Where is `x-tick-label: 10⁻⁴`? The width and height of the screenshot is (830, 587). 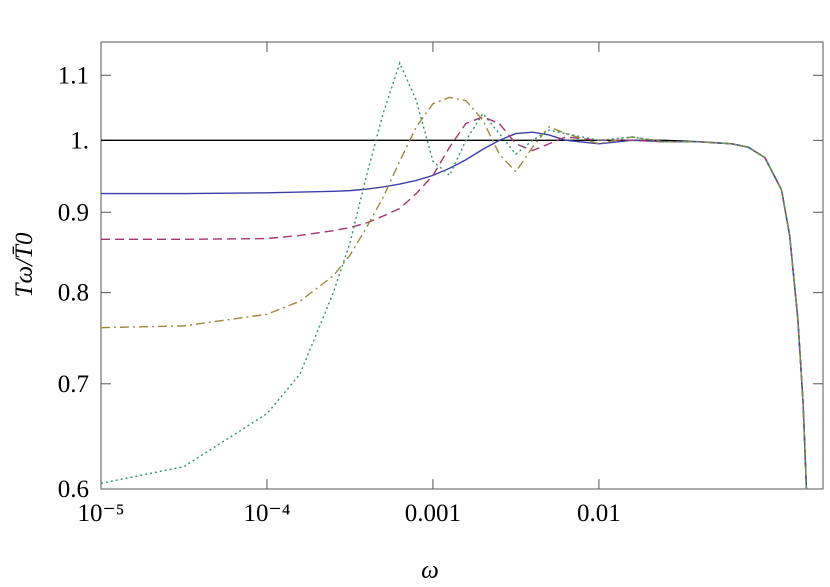 x-tick-label: 10⁻⁴ is located at coordinates (267, 513).